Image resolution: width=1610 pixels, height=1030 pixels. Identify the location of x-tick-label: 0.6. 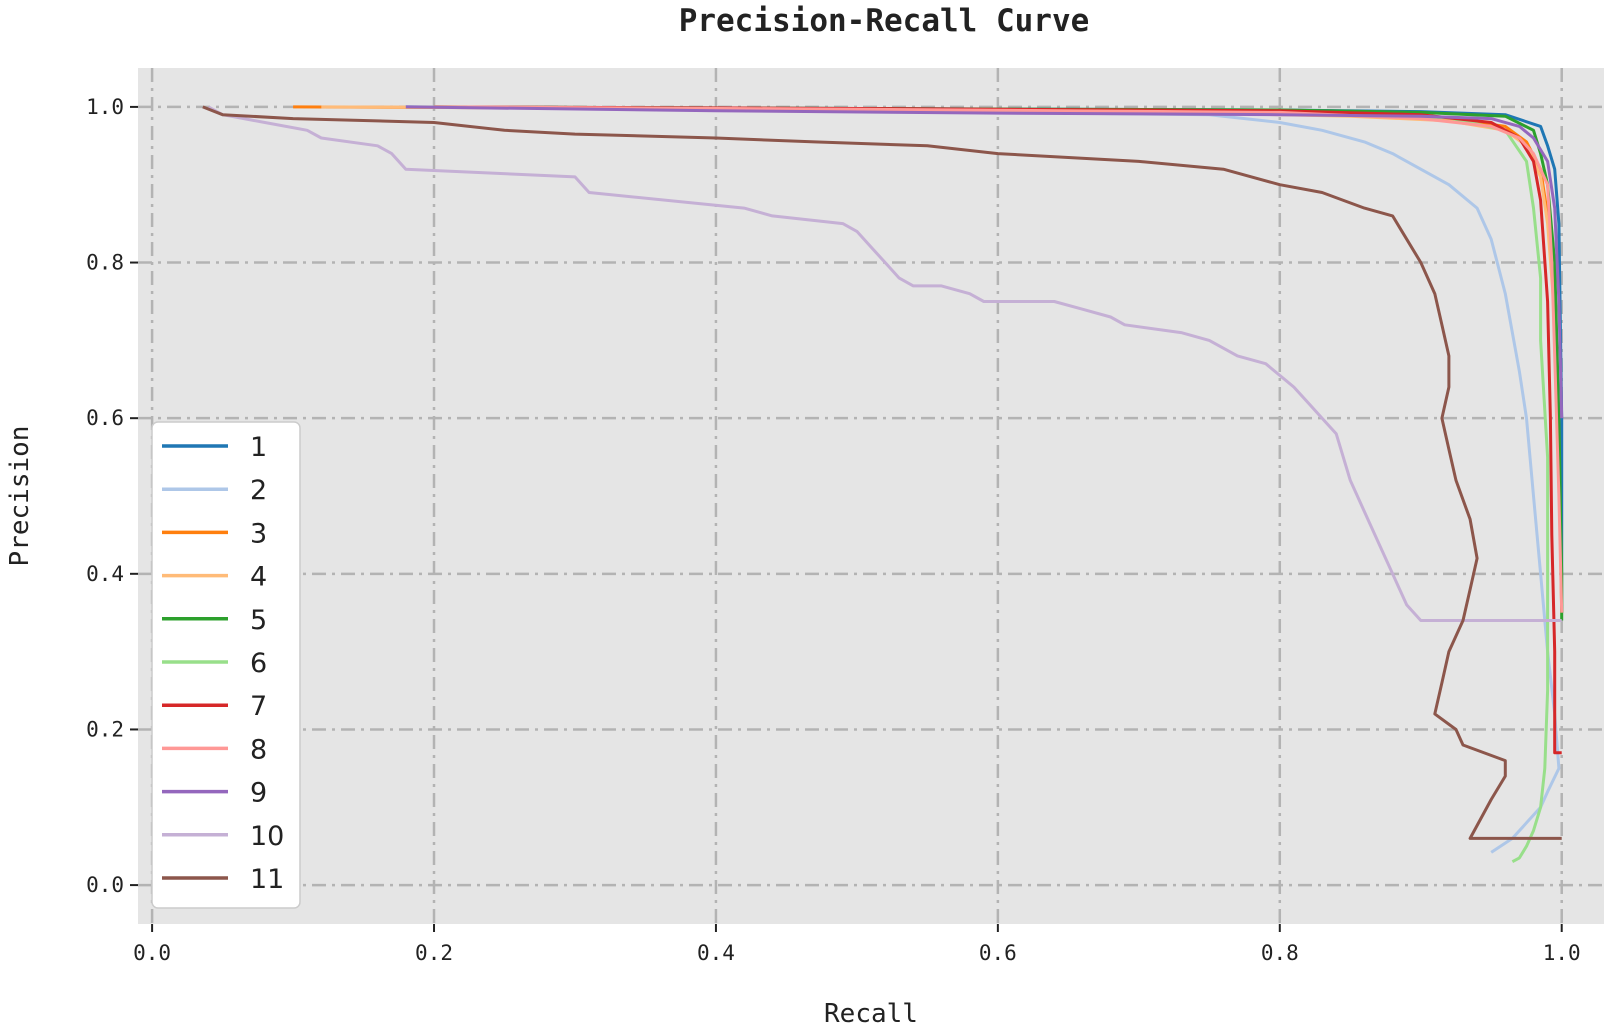
(998, 953).